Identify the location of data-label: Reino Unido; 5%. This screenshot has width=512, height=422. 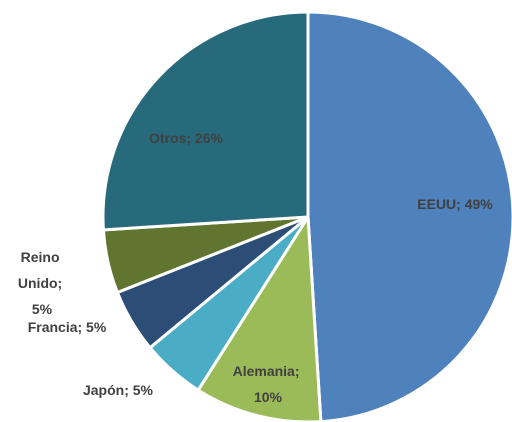
(42, 283).